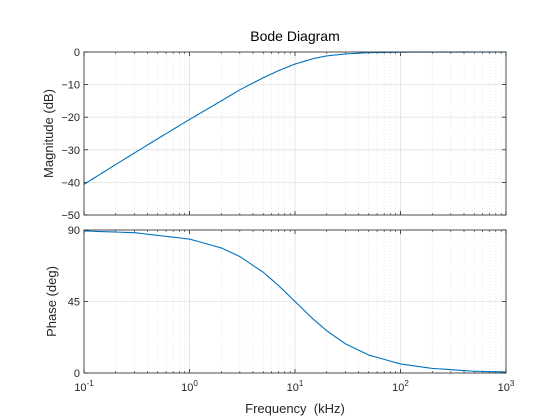  What do you see at coordinates (70, 151) in the screenshot?
I see `magnitude-ytick-label: −30` at bounding box center [70, 151].